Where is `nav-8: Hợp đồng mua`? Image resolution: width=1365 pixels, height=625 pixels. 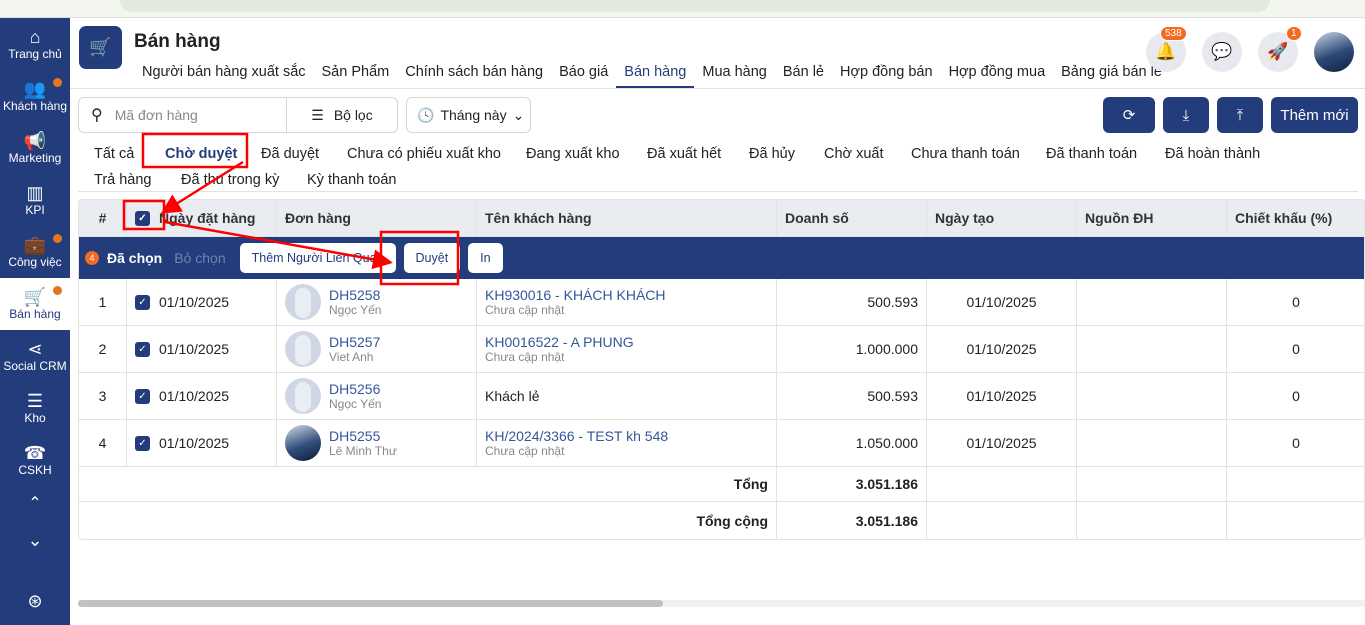
nav-8: Hợp đồng mua is located at coordinates (997, 72).